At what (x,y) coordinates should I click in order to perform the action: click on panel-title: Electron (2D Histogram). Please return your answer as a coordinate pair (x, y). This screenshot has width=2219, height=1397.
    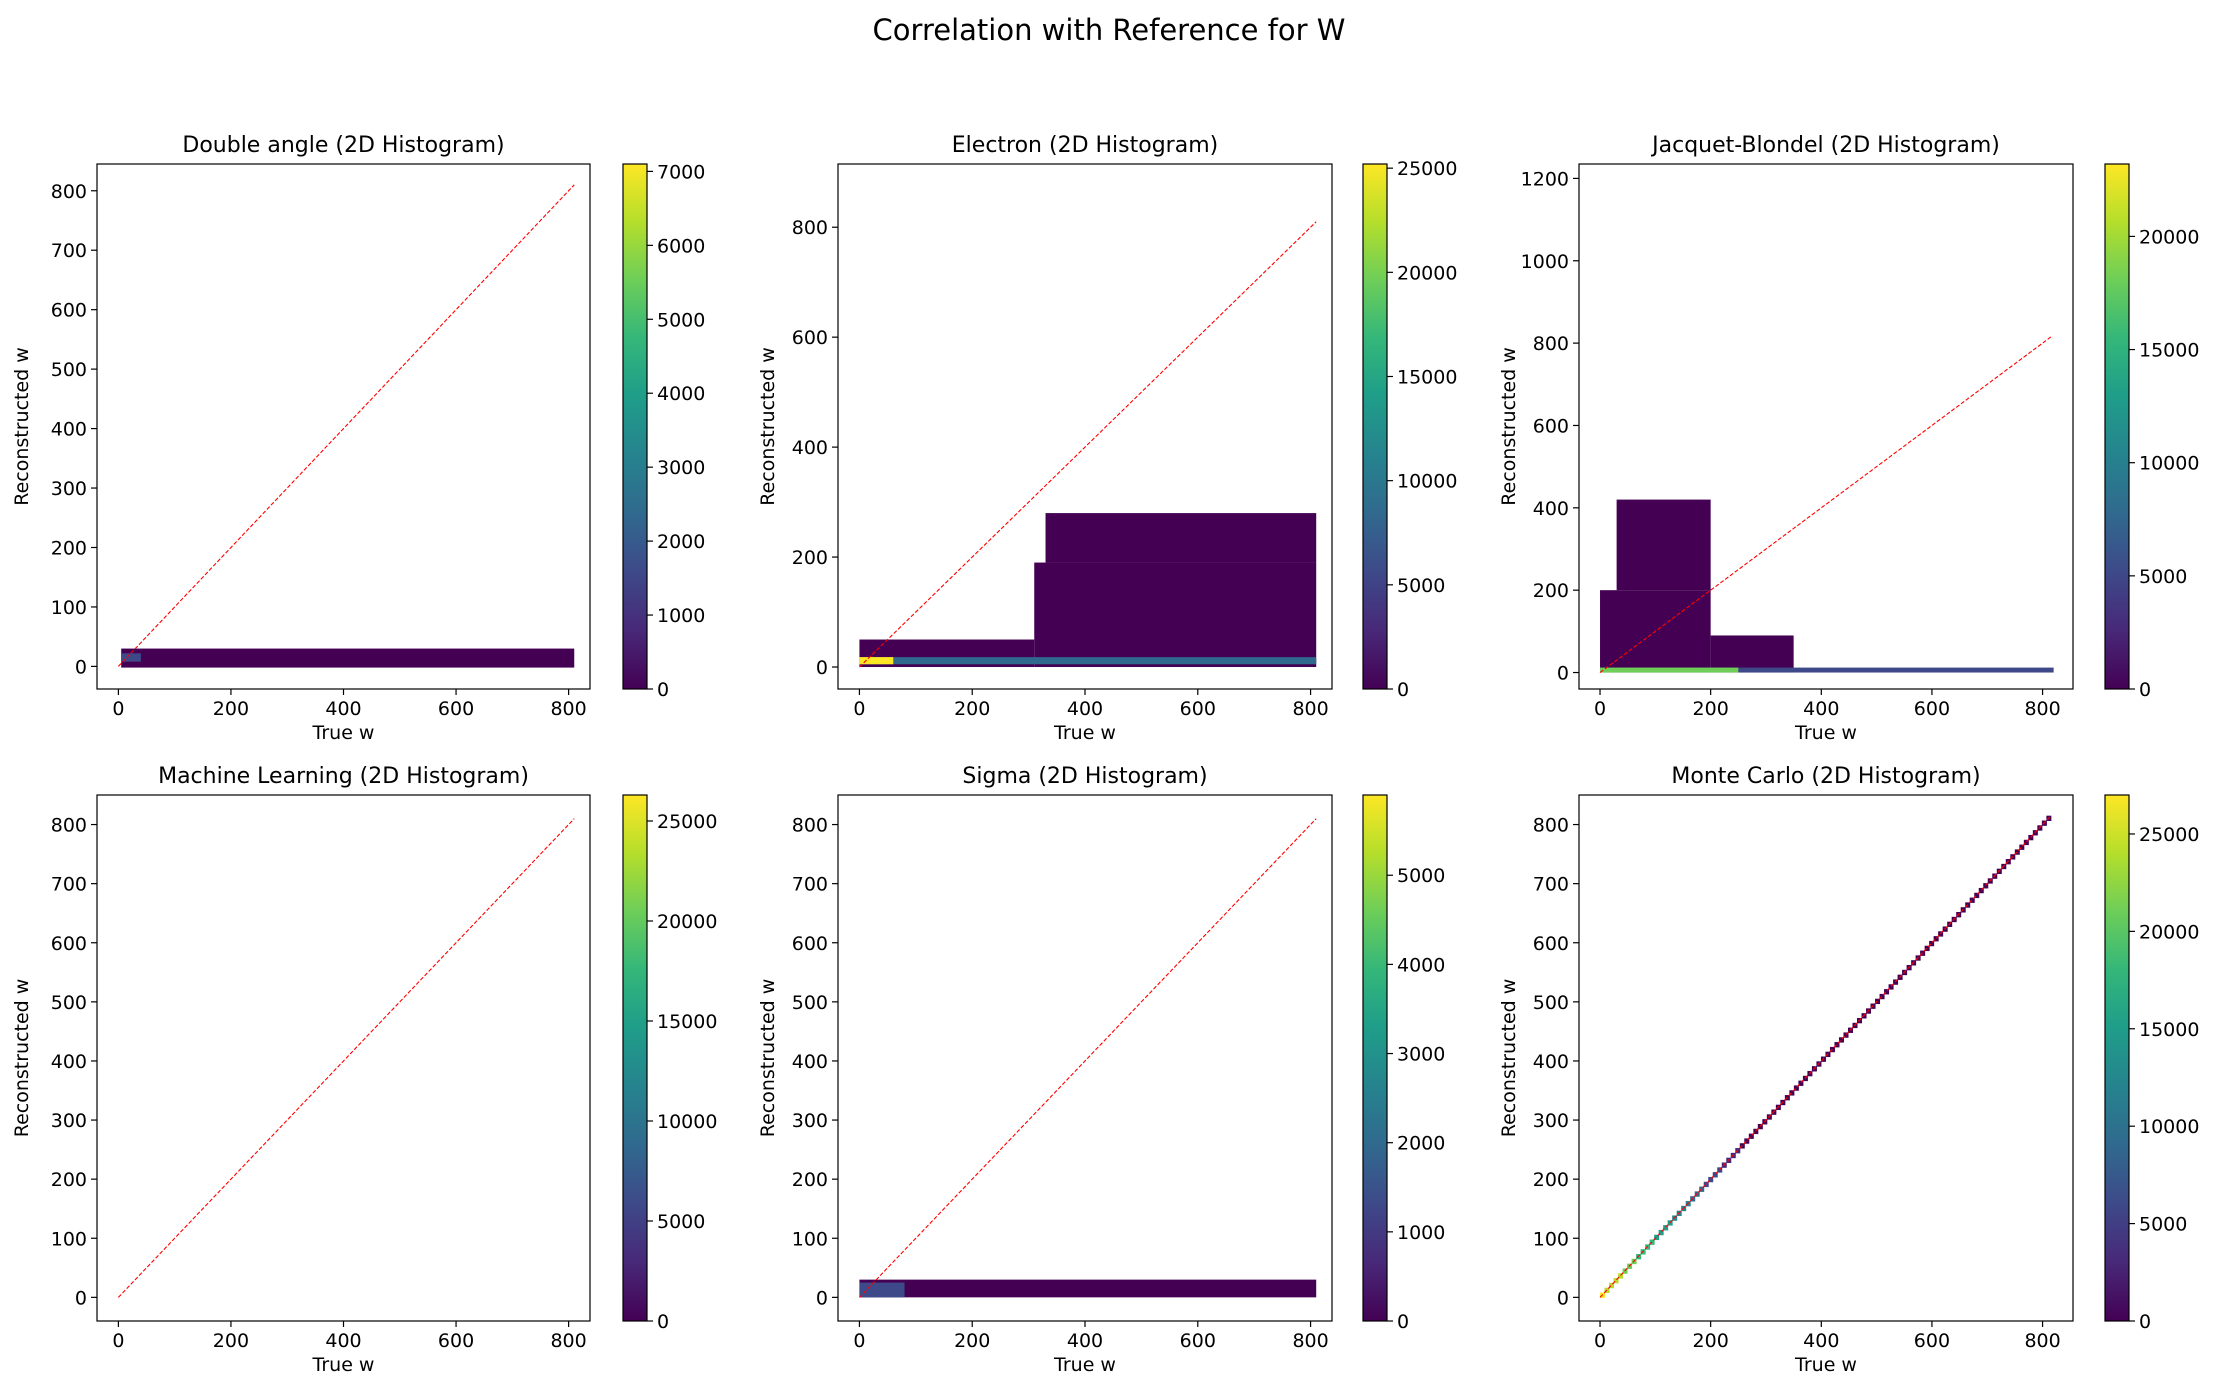
    Looking at the image, I should click on (1085, 145).